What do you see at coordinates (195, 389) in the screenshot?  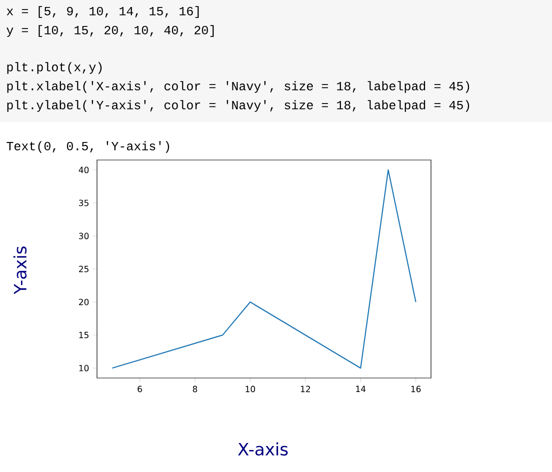 I see `x-tick-label: 8` at bounding box center [195, 389].